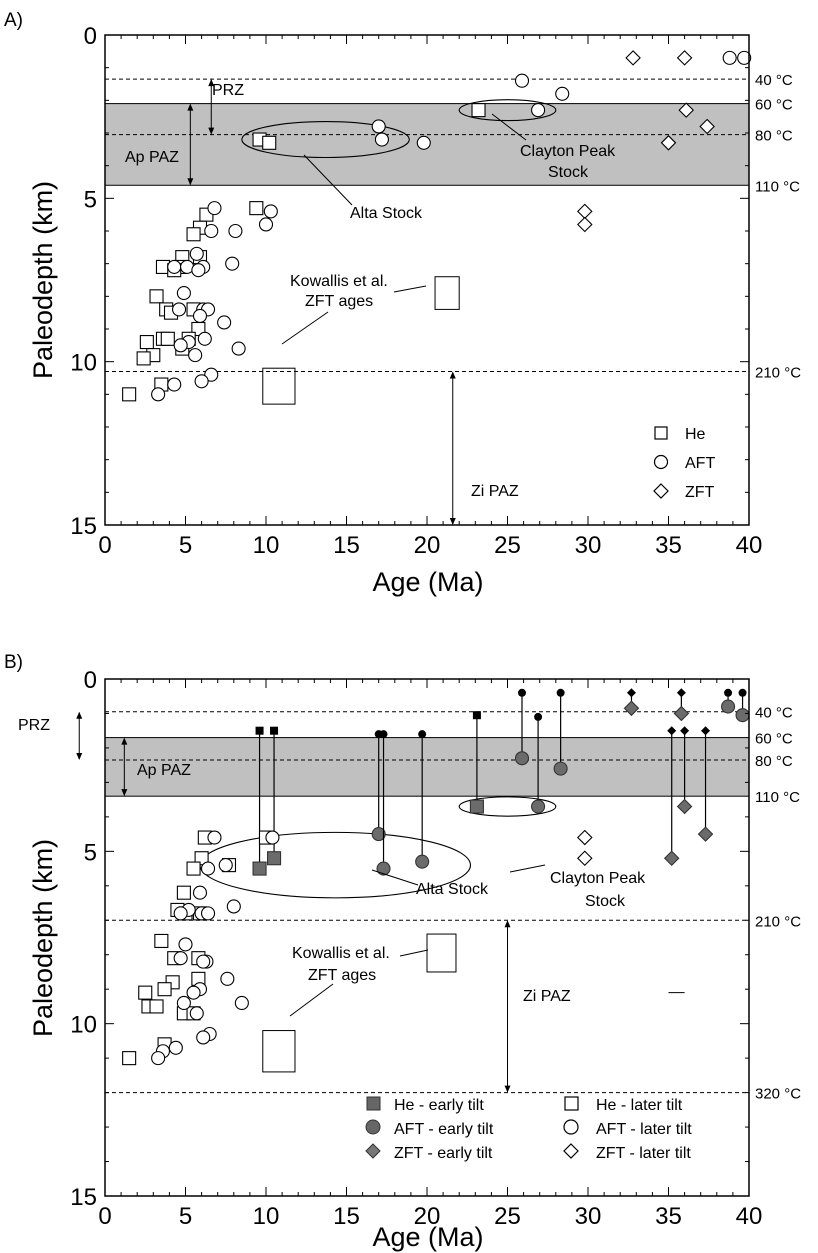 The width and height of the screenshot is (818, 1253). I want to click on panel-a-range-ap-paz-head-bottom, so click(190, 182).